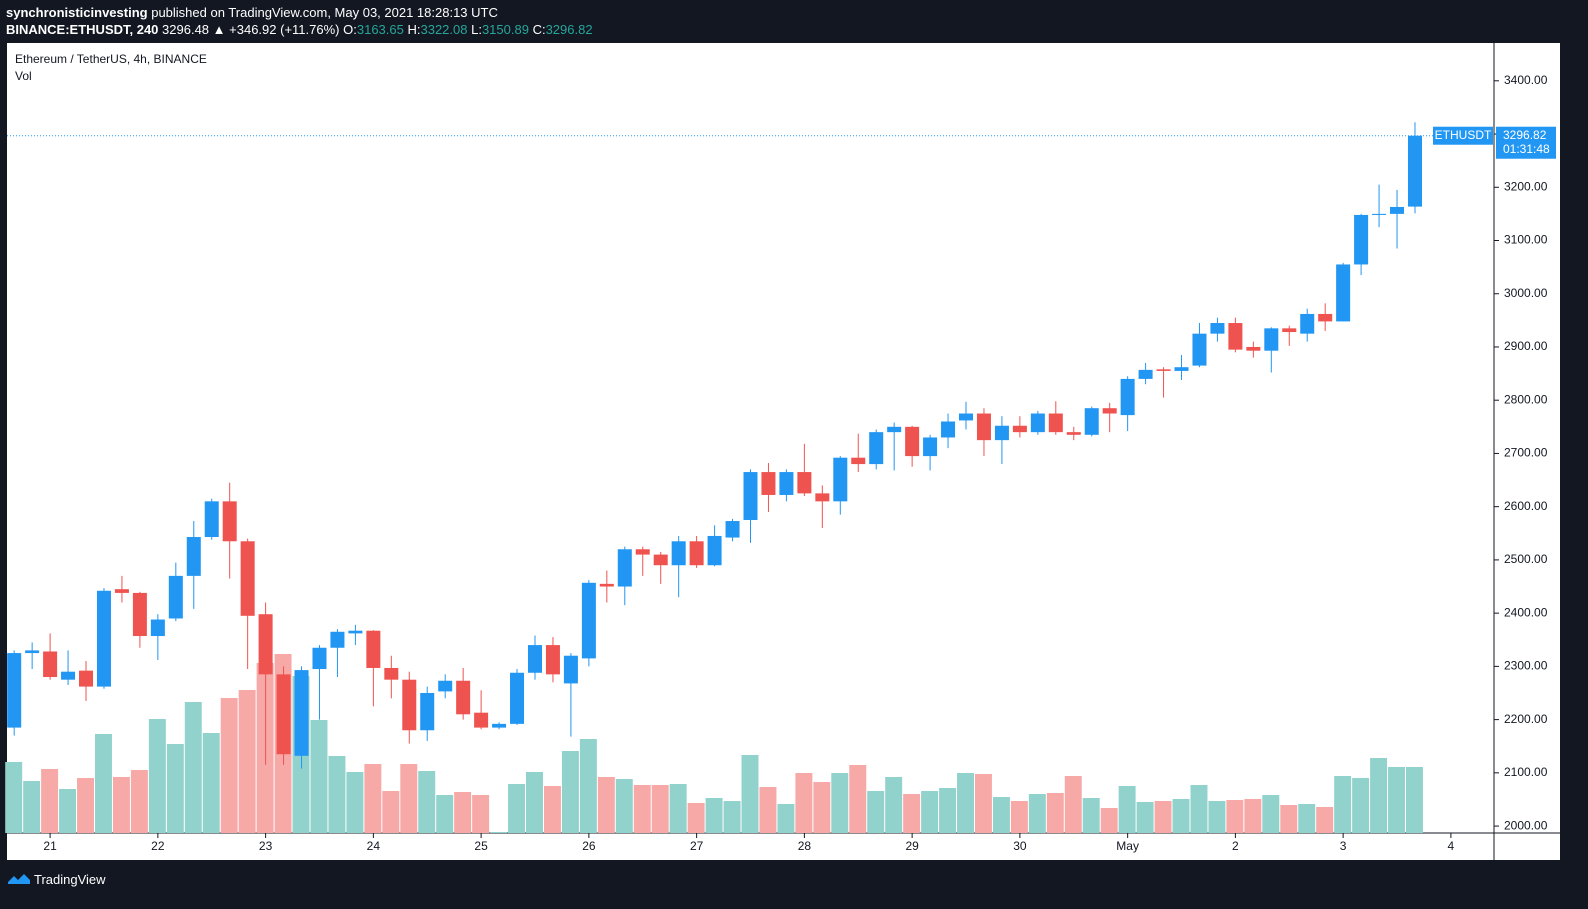  What do you see at coordinates (1526, 293) in the screenshot?
I see `y-tick-label: 3000.00` at bounding box center [1526, 293].